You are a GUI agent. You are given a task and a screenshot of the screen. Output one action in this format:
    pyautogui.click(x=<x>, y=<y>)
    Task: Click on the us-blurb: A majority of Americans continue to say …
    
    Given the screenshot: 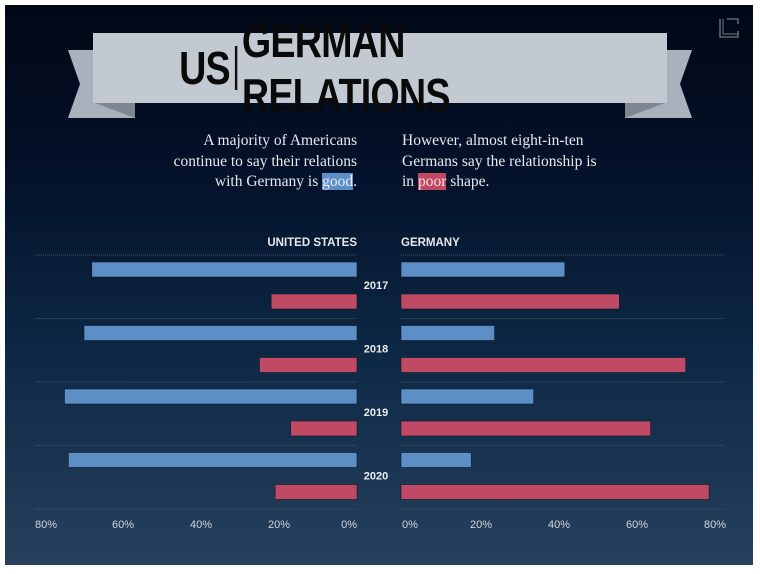 What is the action you would take?
    pyautogui.click(x=257, y=162)
    